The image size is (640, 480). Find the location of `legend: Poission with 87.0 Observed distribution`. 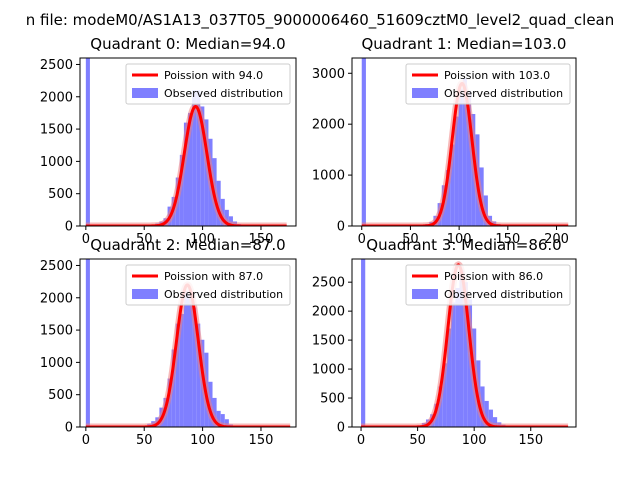

legend: Poission with 87.0 Observed distribution is located at coordinates (208, 285).